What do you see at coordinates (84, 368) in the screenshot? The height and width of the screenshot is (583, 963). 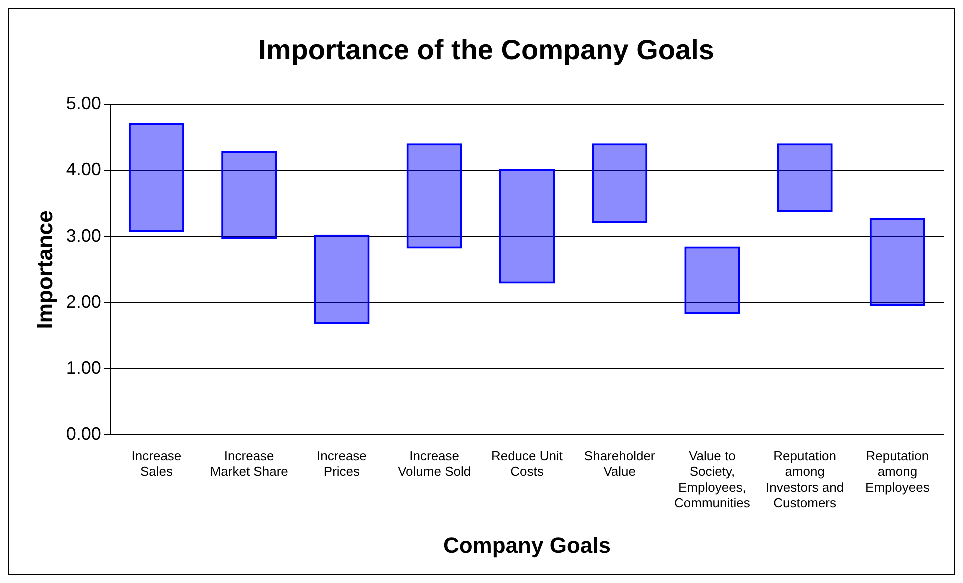 I see `y-tick-label: 1.00` at bounding box center [84, 368].